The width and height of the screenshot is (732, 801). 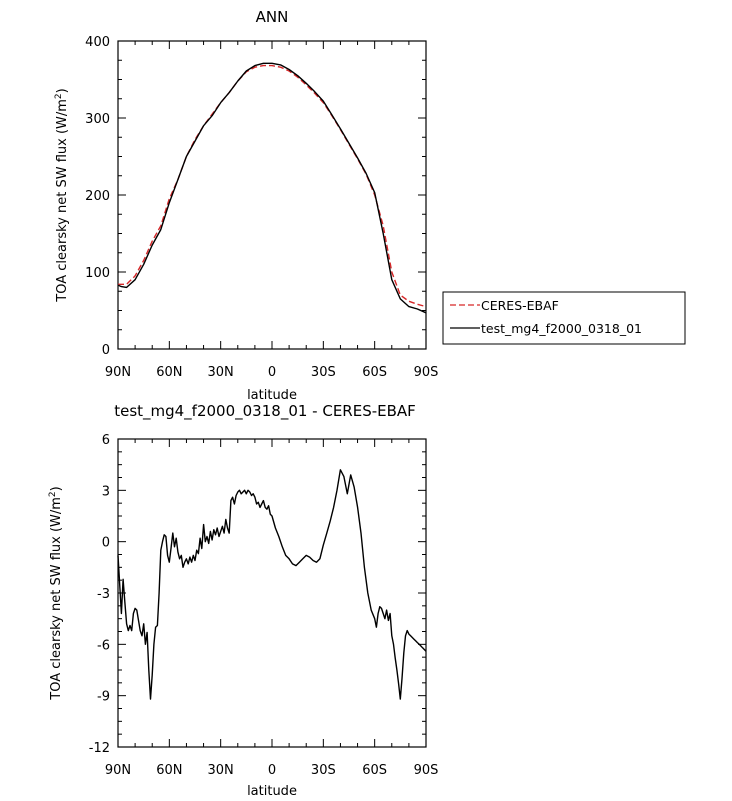 What do you see at coordinates (561, 328) in the screenshot?
I see `legend-label-test: test_mg4_f2000_0318_01` at bounding box center [561, 328].